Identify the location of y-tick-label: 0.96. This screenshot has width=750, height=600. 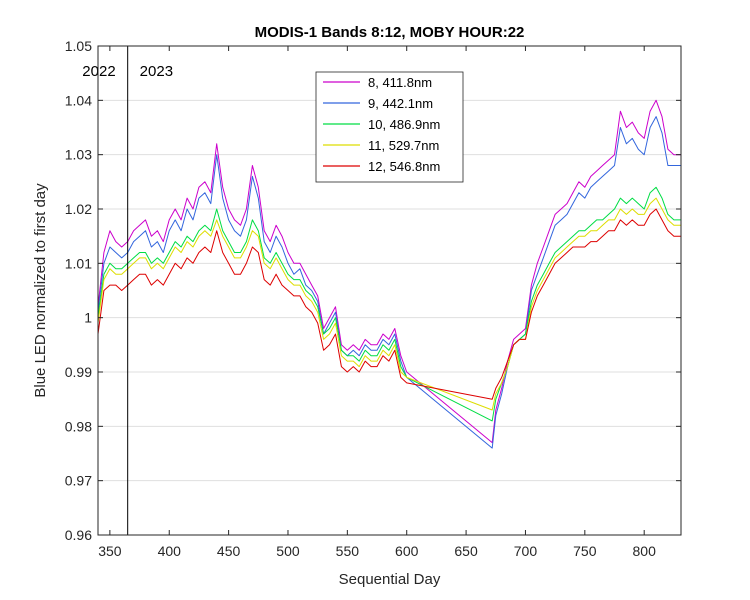
(78, 535).